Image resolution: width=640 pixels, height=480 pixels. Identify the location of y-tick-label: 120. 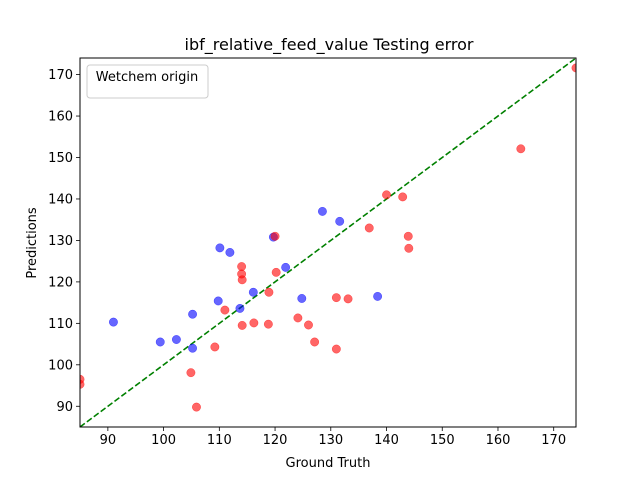
(60, 282).